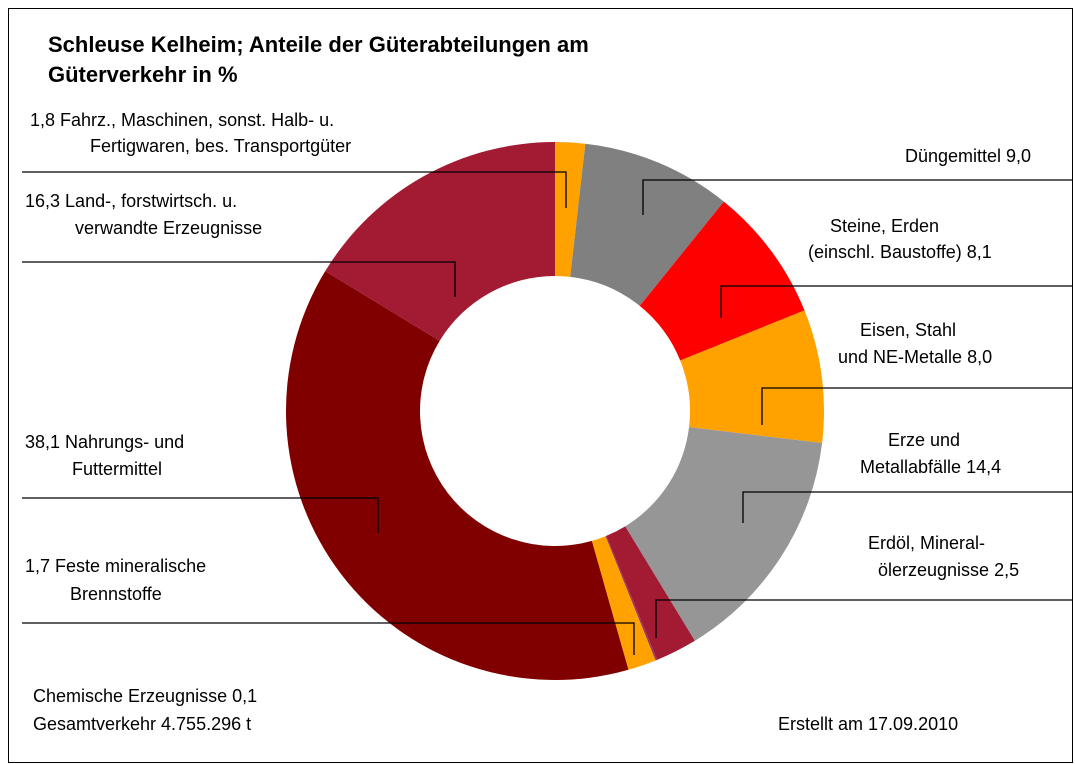 This screenshot has height=764, width=1075. I want to click on text-line: Fertigwaren, bes. Transportgüter, so click(220, 146).